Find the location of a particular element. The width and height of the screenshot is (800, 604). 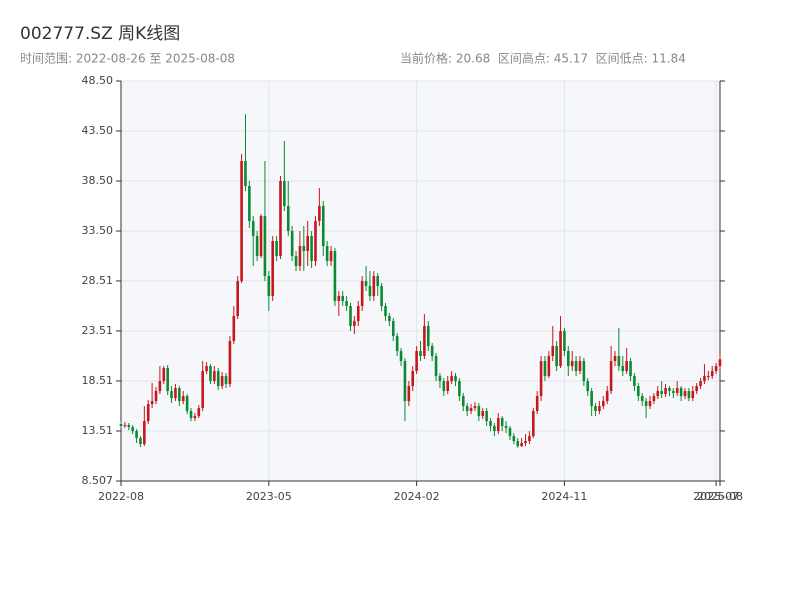

subtitle: 当前价格: 20.68 区间高点: 45.17 区间低点: 11.84 is located at coordinates (543, 58).